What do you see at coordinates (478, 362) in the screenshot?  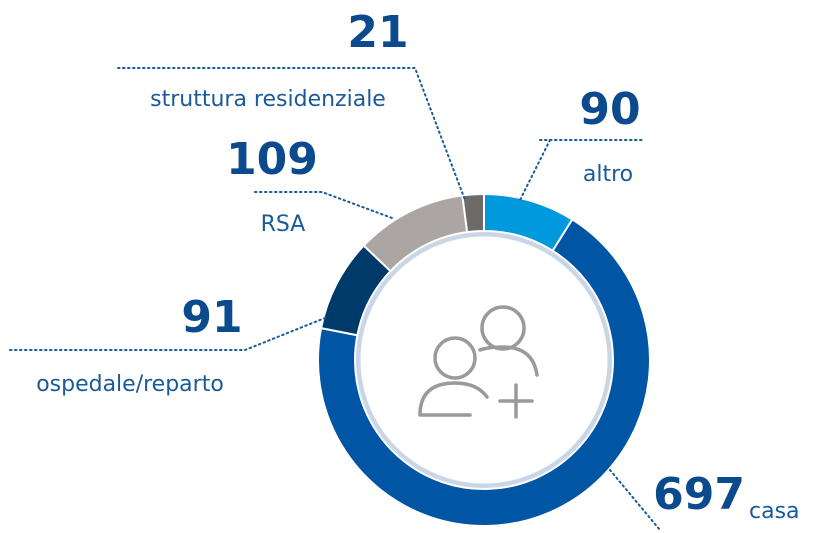 I see `people-icon` at bounding box center [478, 362].